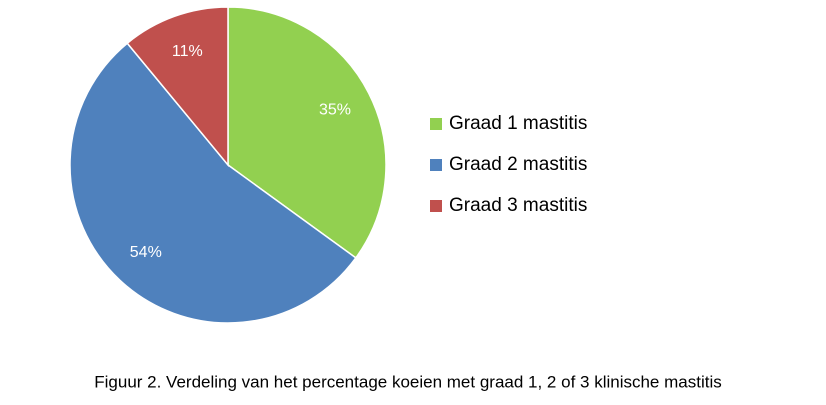  Describe the element at coordinates (518, 205) in the screenshot. I see `legend-label: Graad 3 mastitis` at that location.